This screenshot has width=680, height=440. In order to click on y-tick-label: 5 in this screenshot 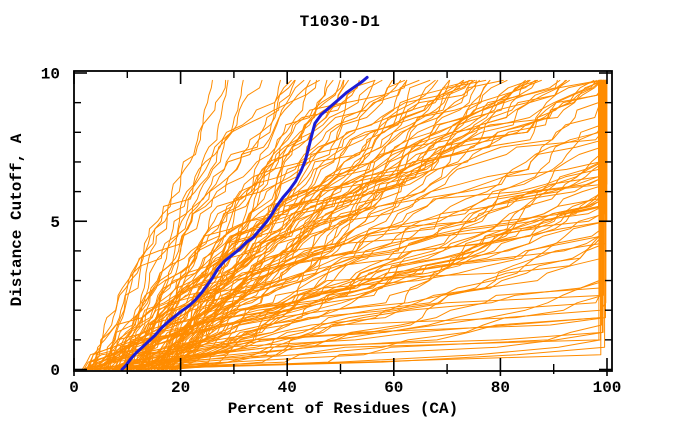, I will do `click(55, 223)`.